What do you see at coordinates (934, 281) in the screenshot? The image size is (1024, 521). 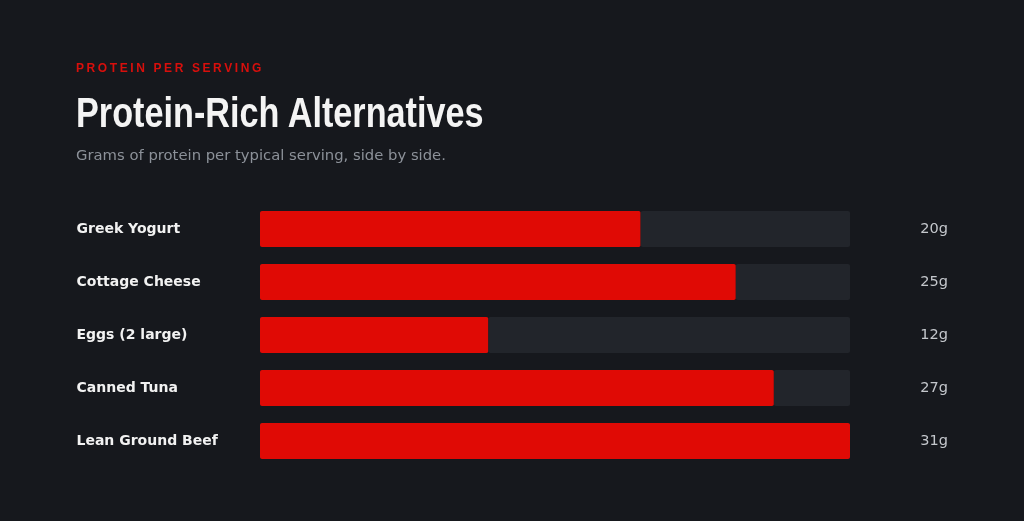 I see `data-label: 25g` at bounding box center [934, 281].